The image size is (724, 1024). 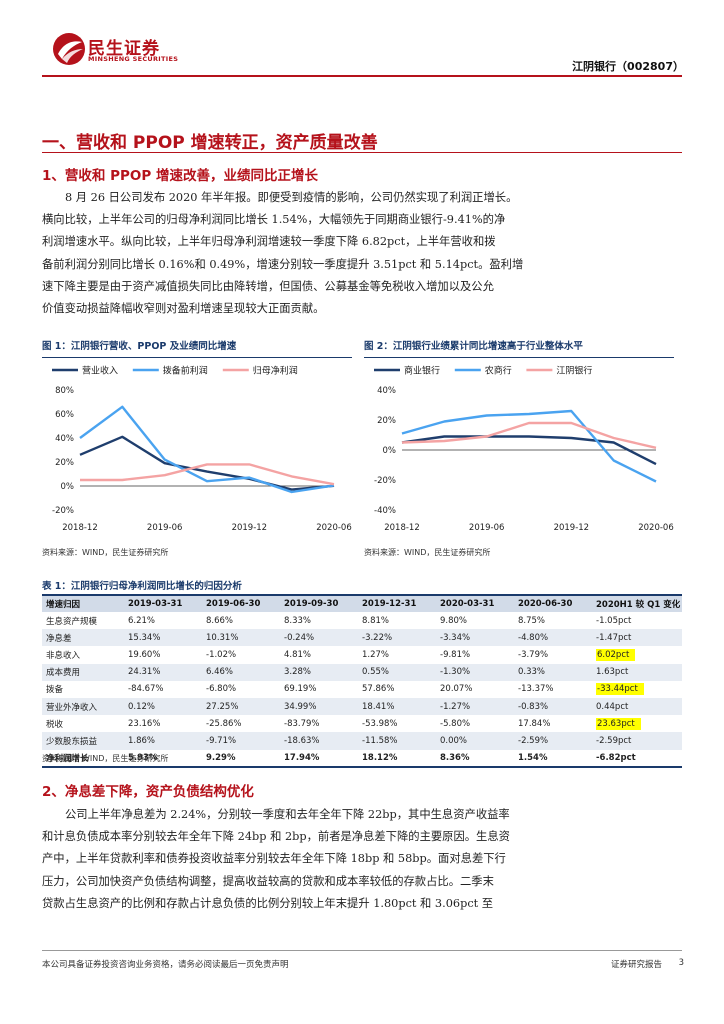 What do you see at coordinates (183, 309) in the screenshot?
I see `paragraph-line: 价值变动损益降幅收窄则对盈利增速呈现较大正面贡献。` at bounding box center [183, 309].